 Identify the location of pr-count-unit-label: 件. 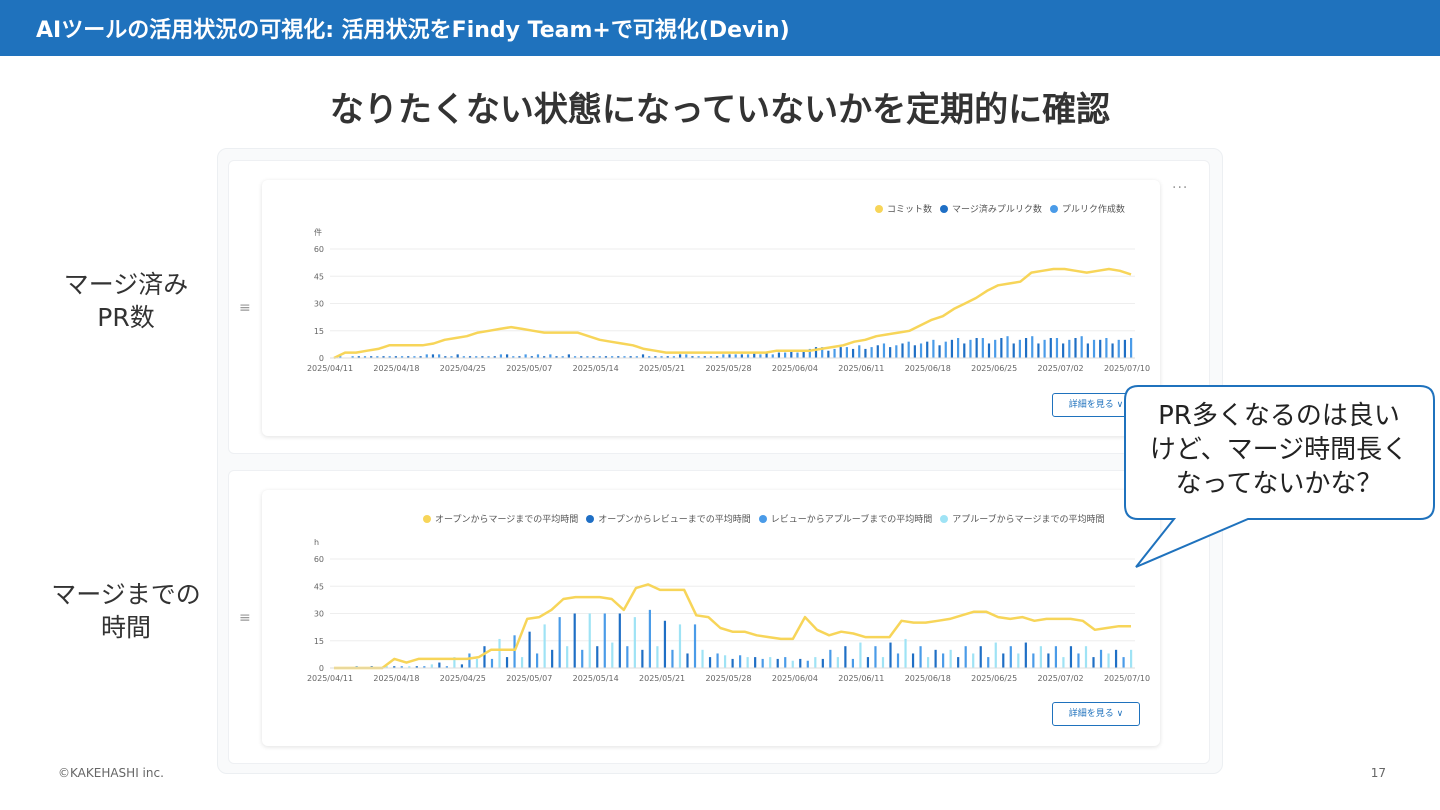
(318, 232).